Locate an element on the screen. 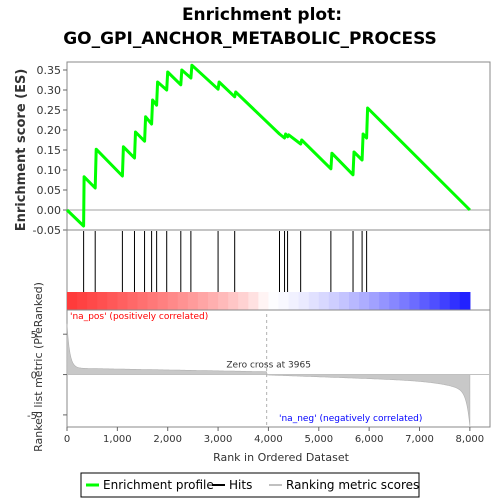 The image size is (500, 504). es-y-tick-label: -0.05 is located at coordinates (47, 230).